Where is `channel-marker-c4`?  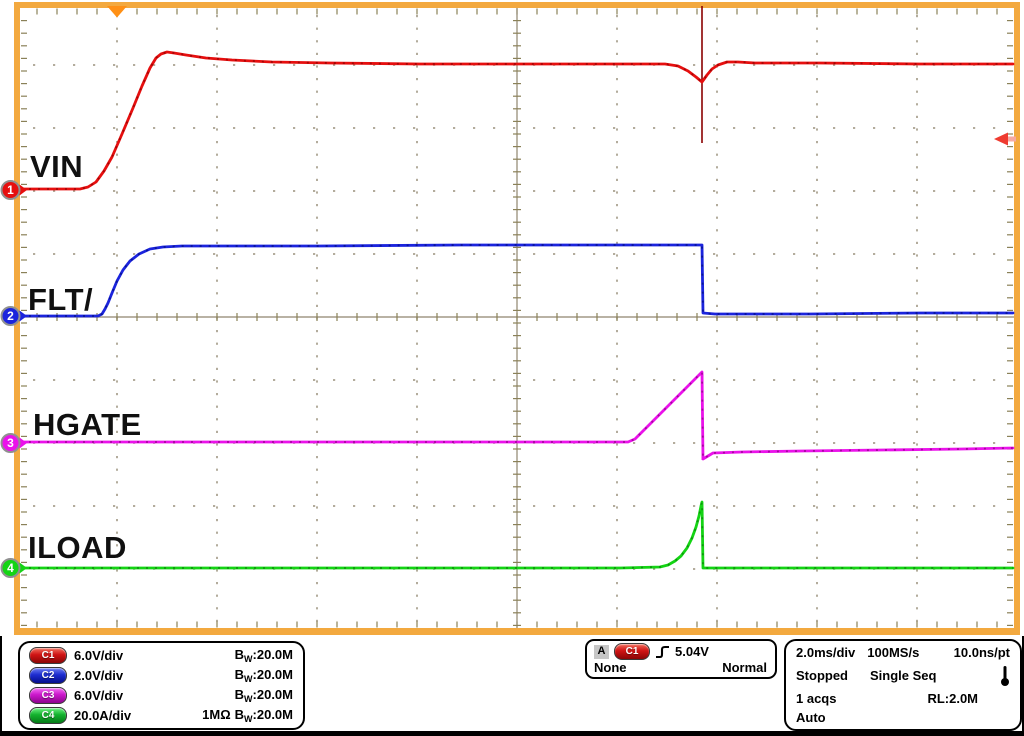 channel-marker-c4 is located at coordinates (10, 568).